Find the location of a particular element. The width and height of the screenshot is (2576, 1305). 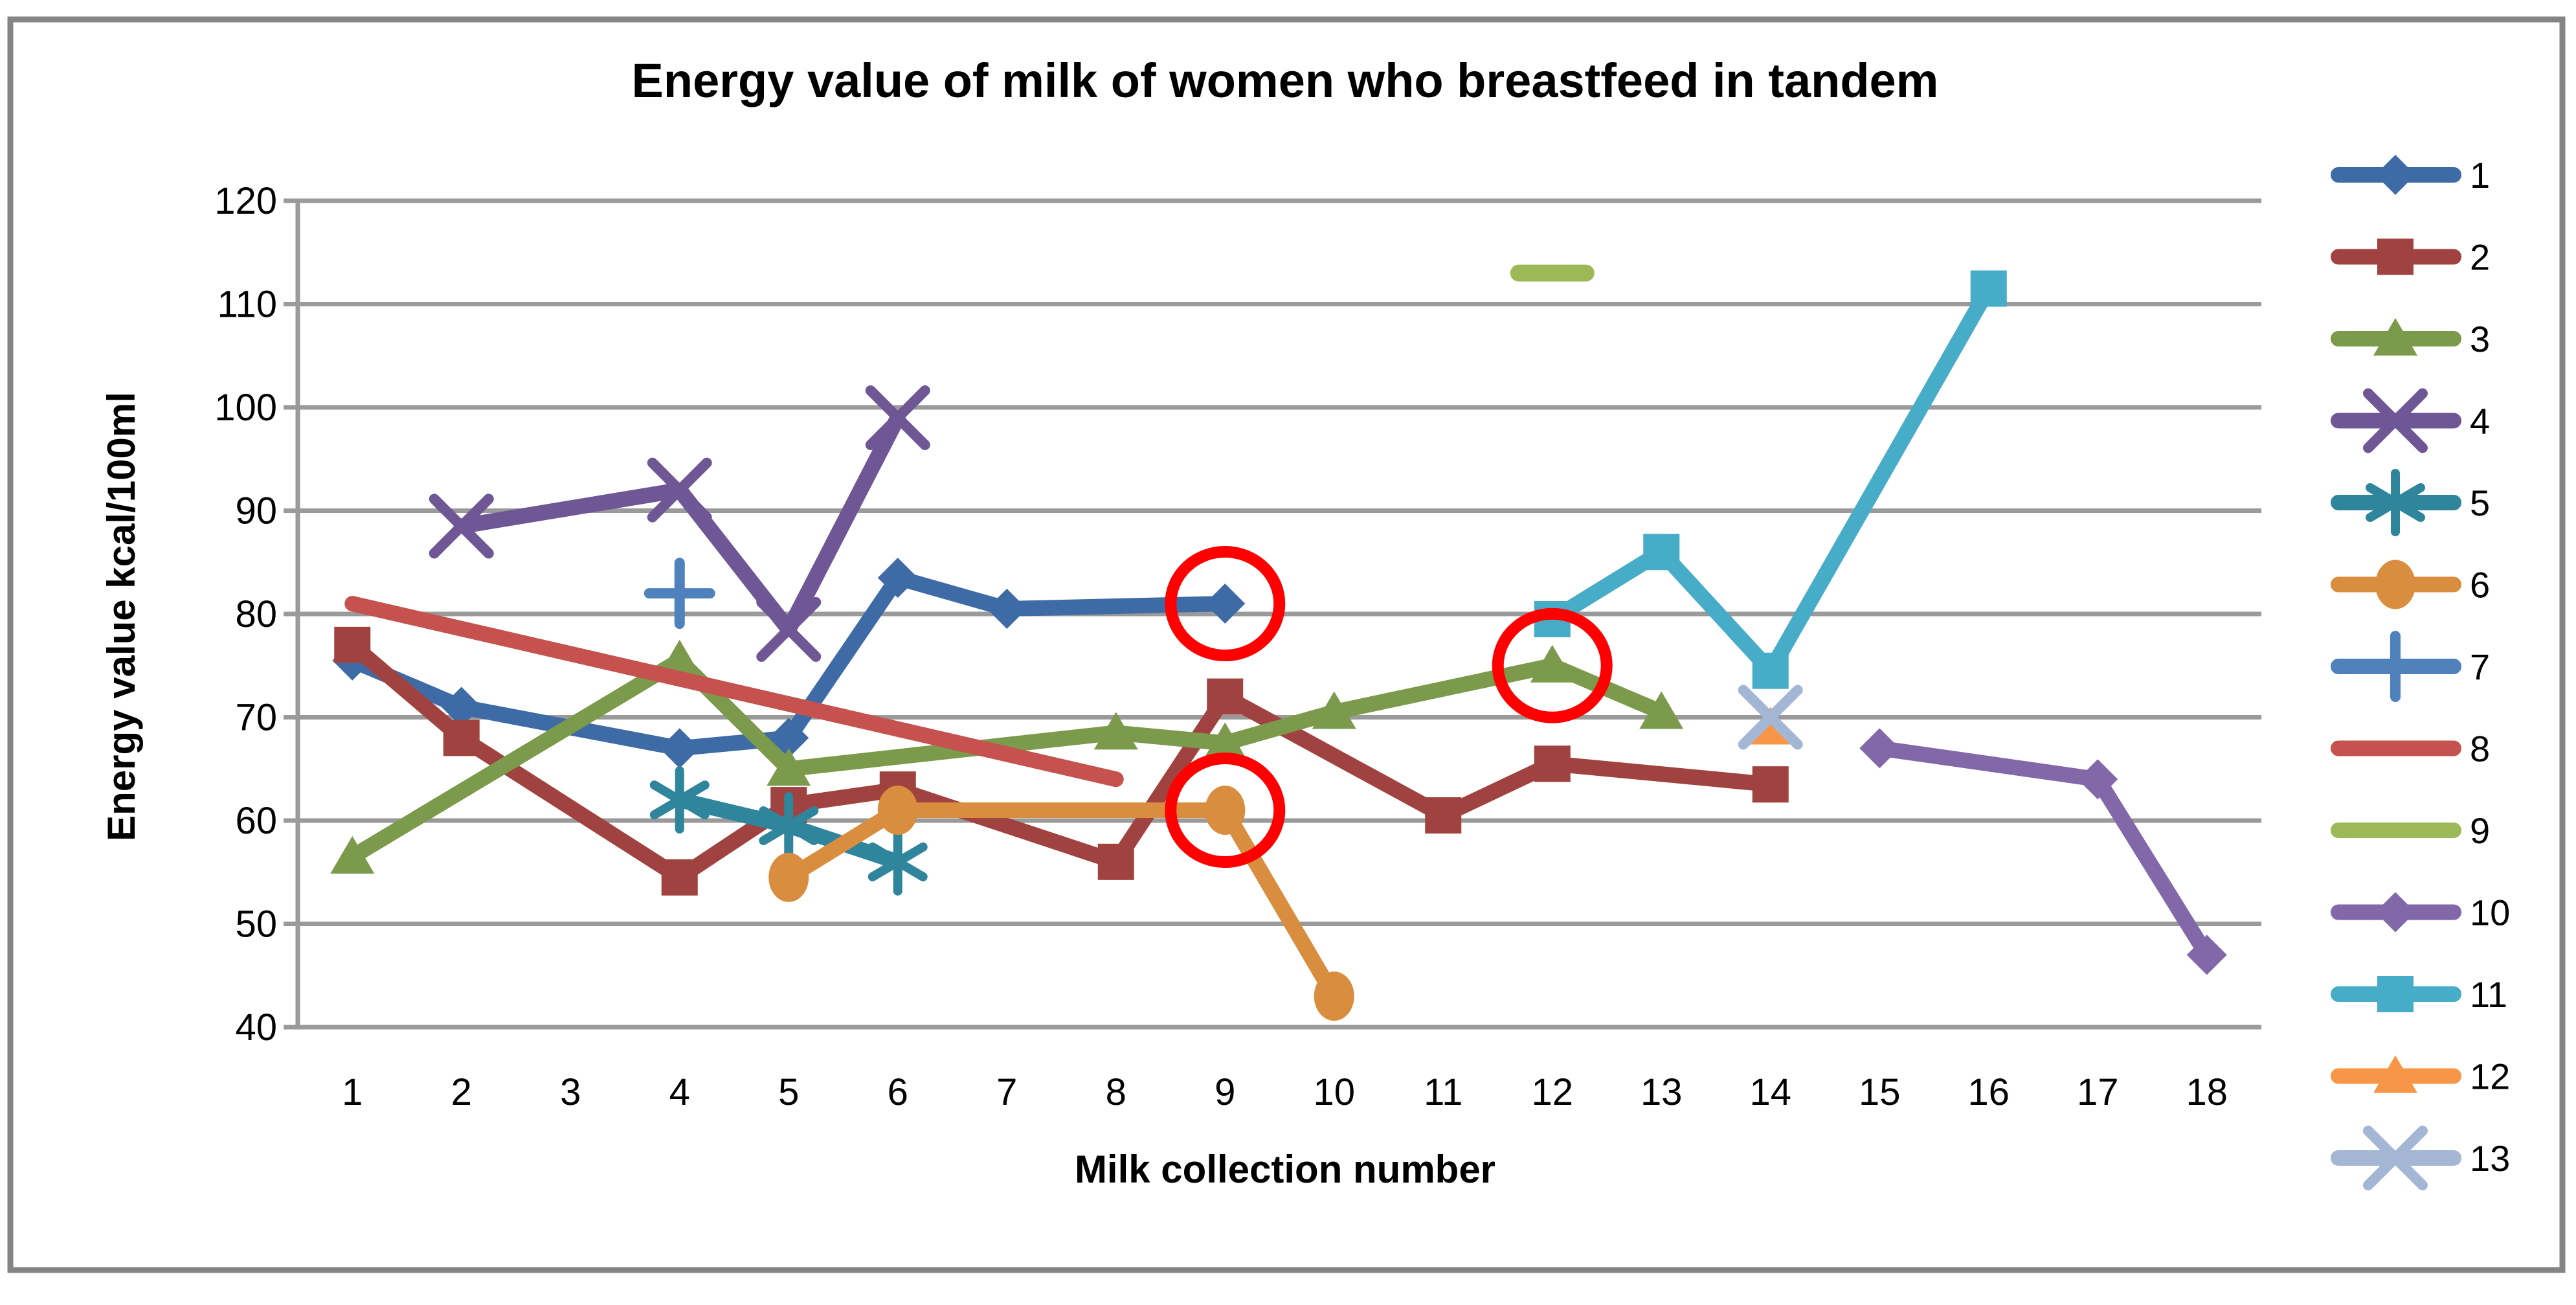

x-tick-15: 15 is located at coordinates (1880, 1092).